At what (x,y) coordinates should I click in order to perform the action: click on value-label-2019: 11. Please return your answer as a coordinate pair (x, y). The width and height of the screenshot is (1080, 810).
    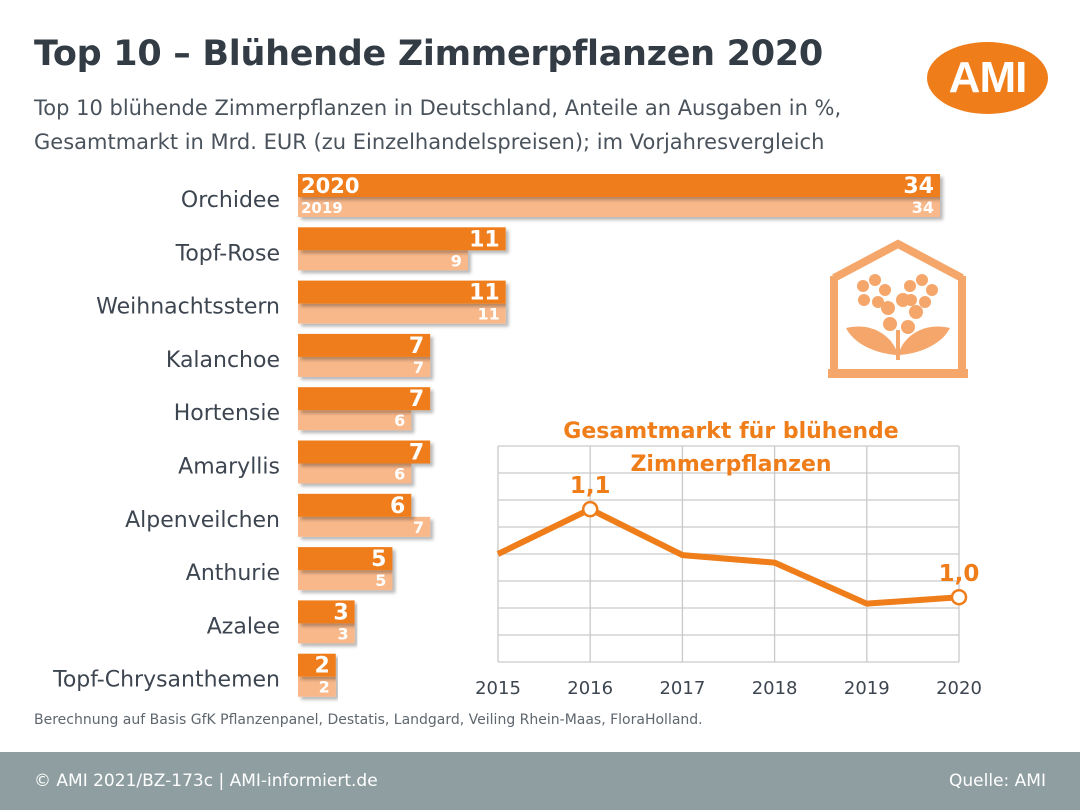
    Looking at the image, I should click on (488, 314).